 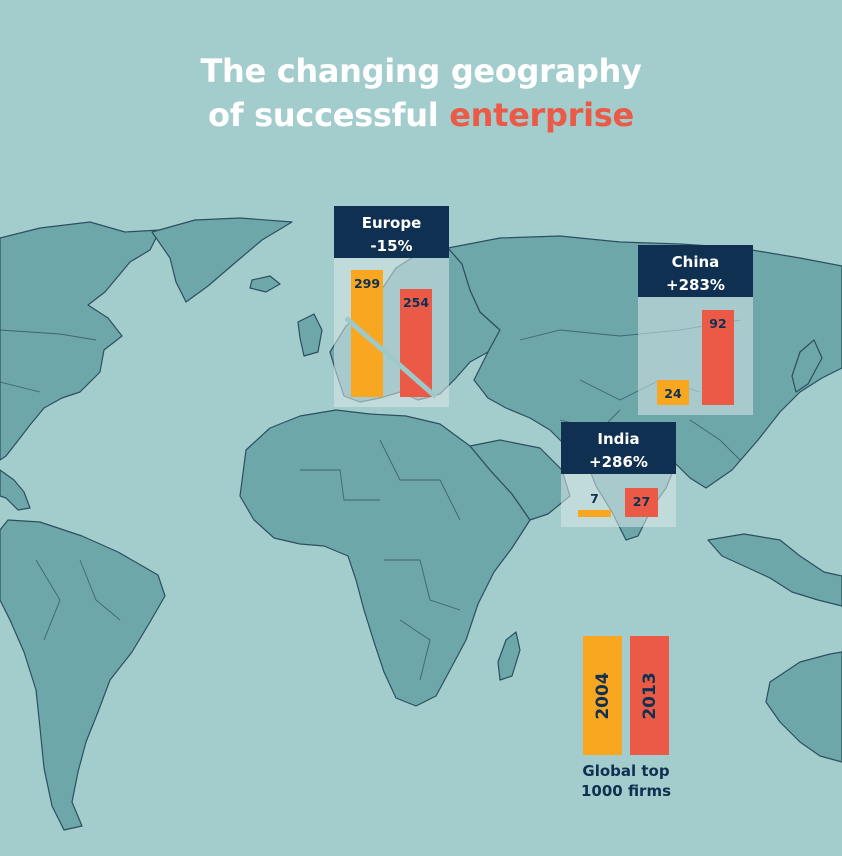 I want to click on region-change: -15%, so click(x=391, y=246).